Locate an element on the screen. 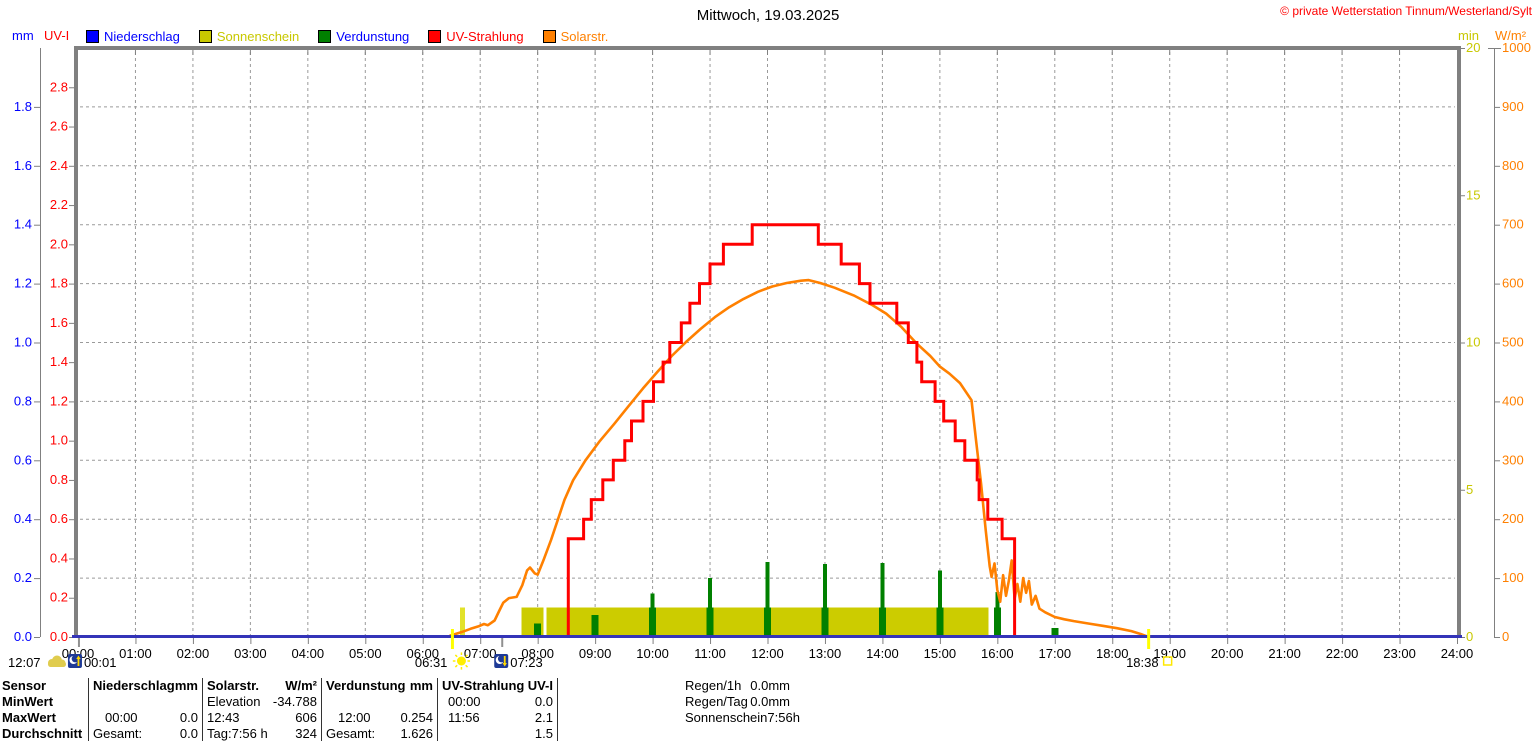  table-summary-cell is located at coordinates (676, 733).